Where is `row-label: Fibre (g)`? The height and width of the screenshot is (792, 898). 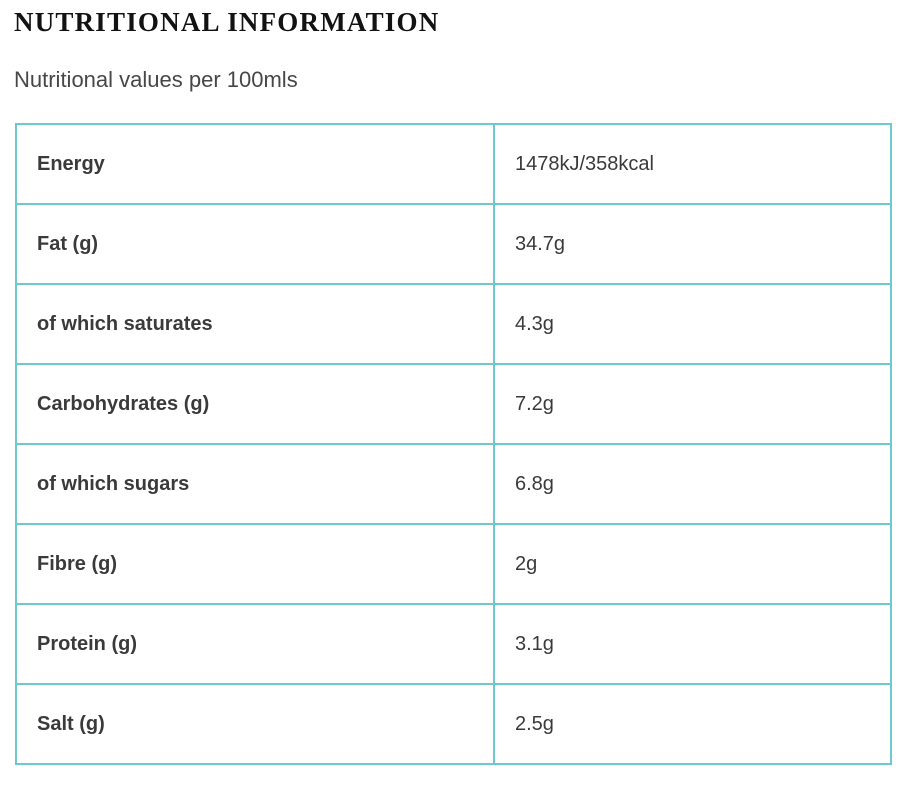
row-label: Fibre (g) is located at coordinates (255, 564).